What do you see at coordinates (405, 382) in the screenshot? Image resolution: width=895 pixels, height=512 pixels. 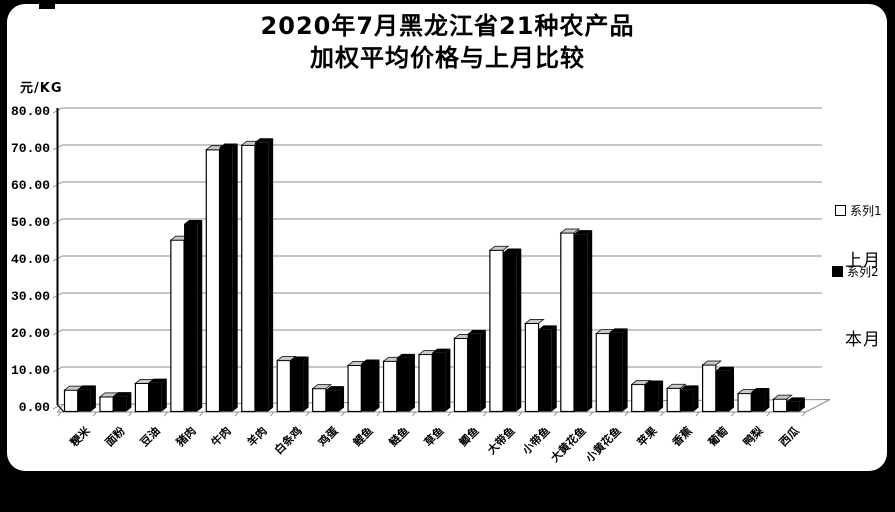 I see `bar-series2-鲢鱼` at bounding box center [405, 382].